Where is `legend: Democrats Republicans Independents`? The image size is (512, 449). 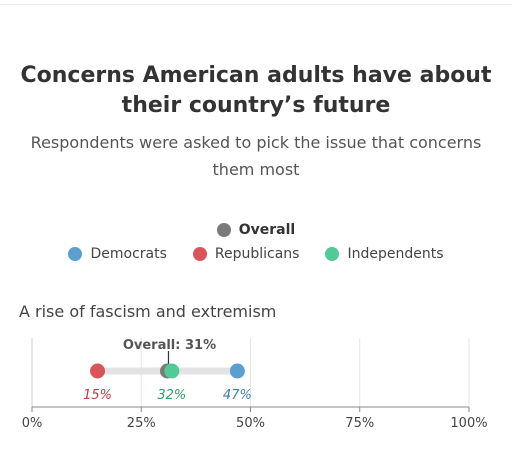
legend: Democrats Republicans Independents is located at coordinates (256, 254).